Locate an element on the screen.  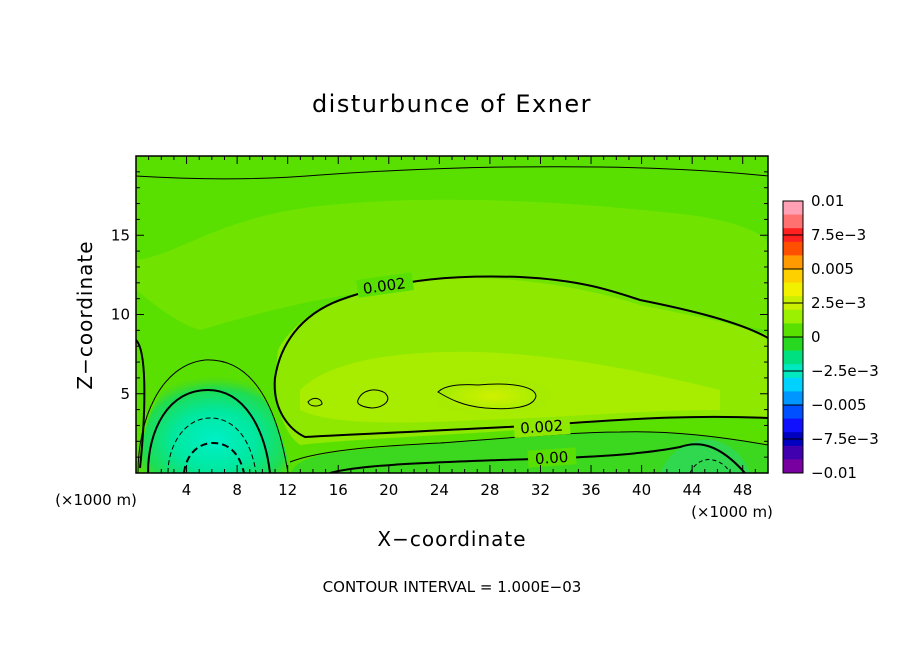
colorbar-tick-label: −0.005 is located at coordinates (839, 405).